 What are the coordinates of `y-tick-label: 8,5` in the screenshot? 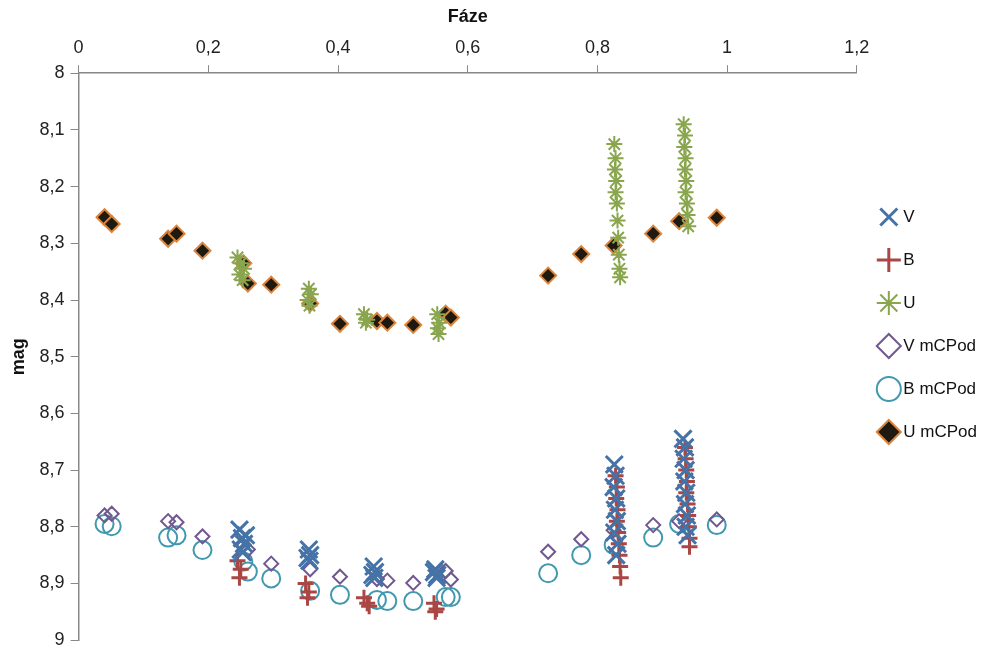 It's located at (52, 355).